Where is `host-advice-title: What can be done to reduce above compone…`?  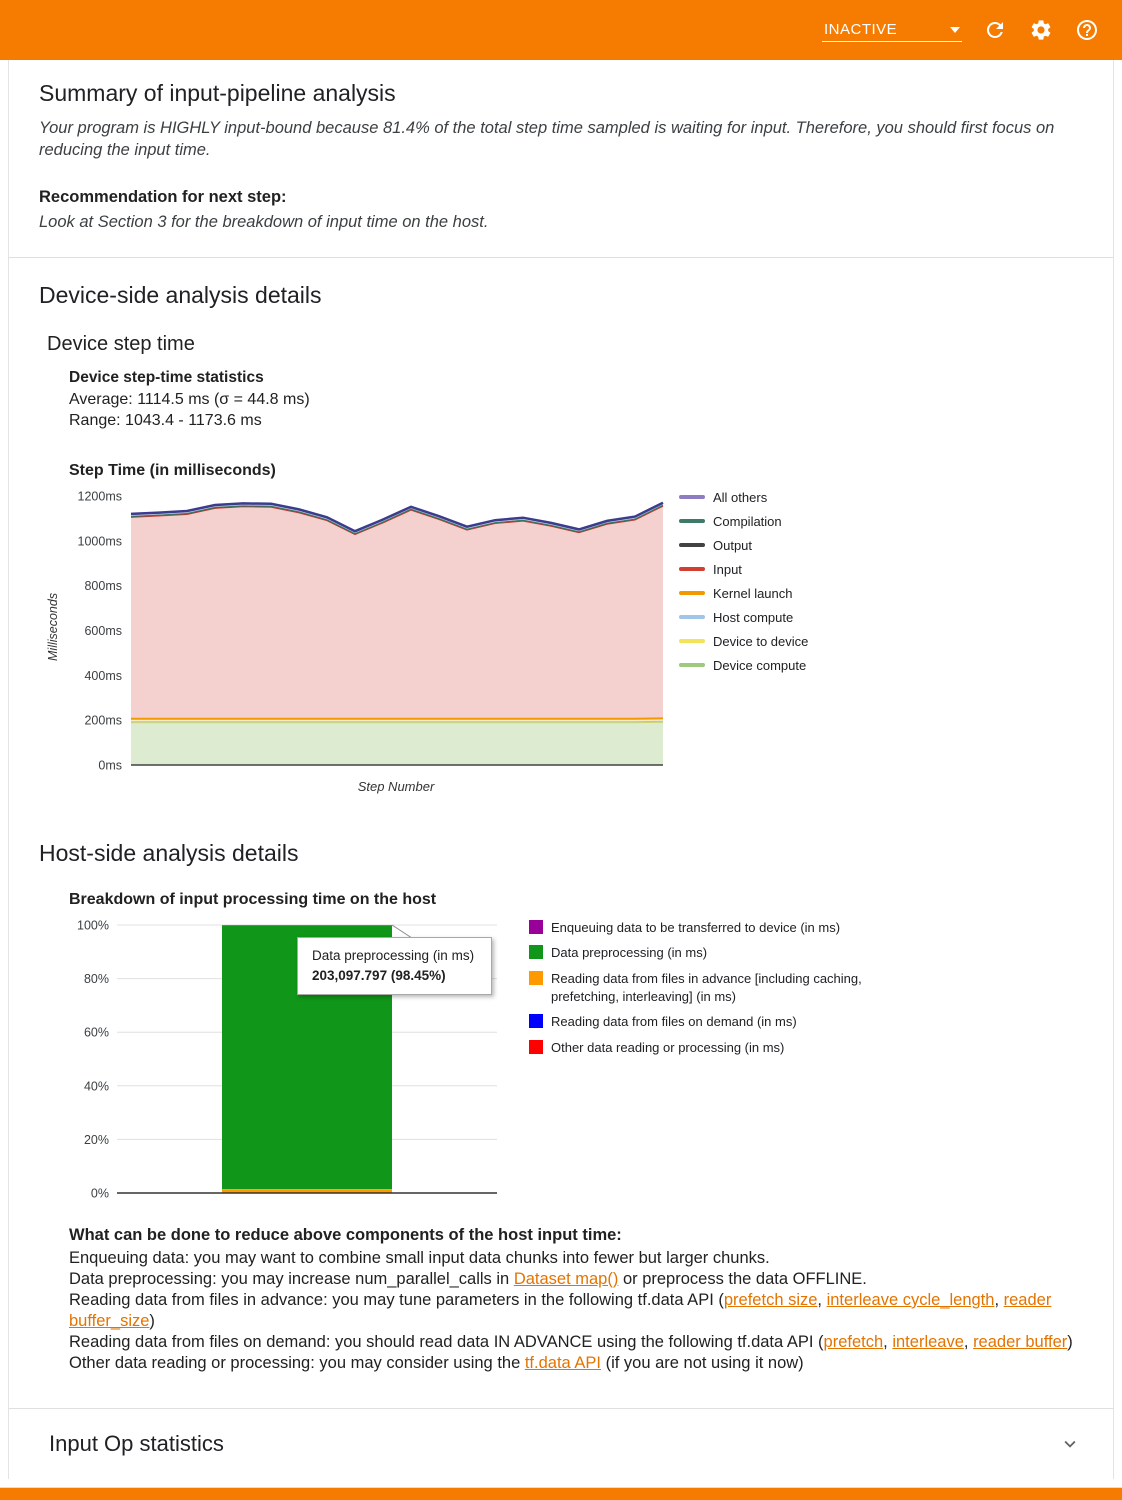 host-advice-title: What can be done to reduce above compone… is located at coordinates (345, 1234).